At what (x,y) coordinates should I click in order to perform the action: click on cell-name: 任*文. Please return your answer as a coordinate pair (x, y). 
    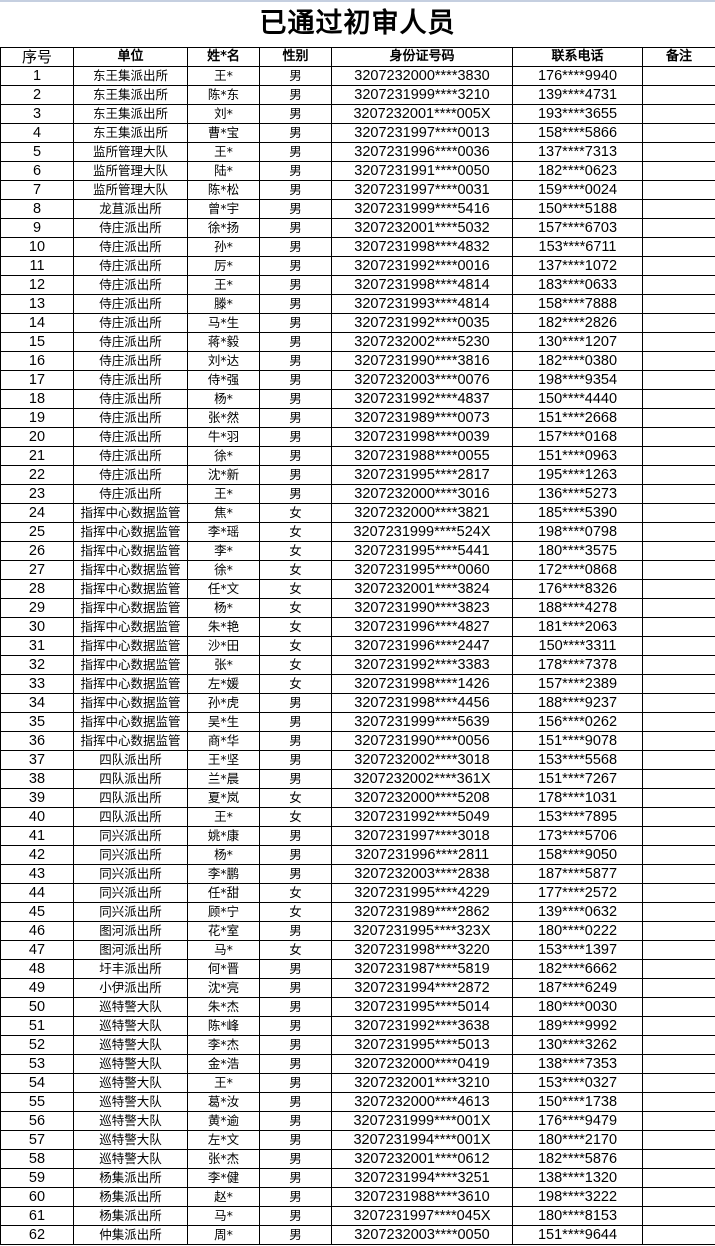
    Looking at the image, I should click on (223, 589).